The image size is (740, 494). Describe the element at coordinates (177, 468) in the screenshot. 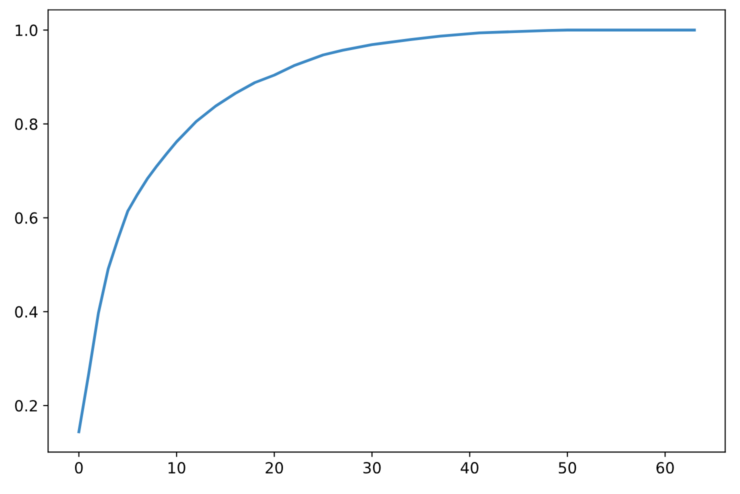

I see `x-tick-label: 10` at that location.